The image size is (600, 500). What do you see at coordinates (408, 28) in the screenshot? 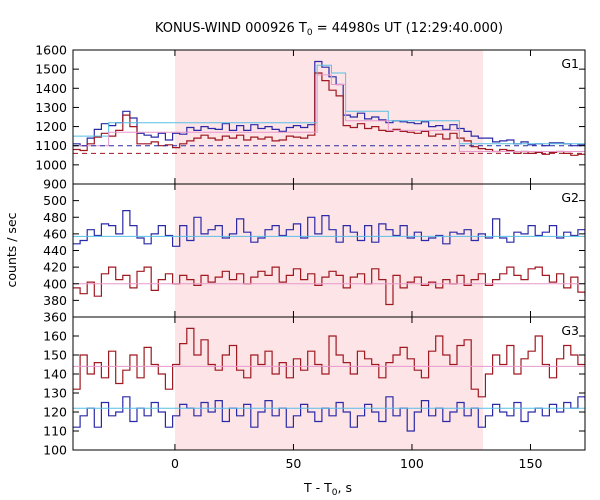
I see `chart-title-rest: = 44980s UT (12:29:40.000)` at bounding box center [408, 28].